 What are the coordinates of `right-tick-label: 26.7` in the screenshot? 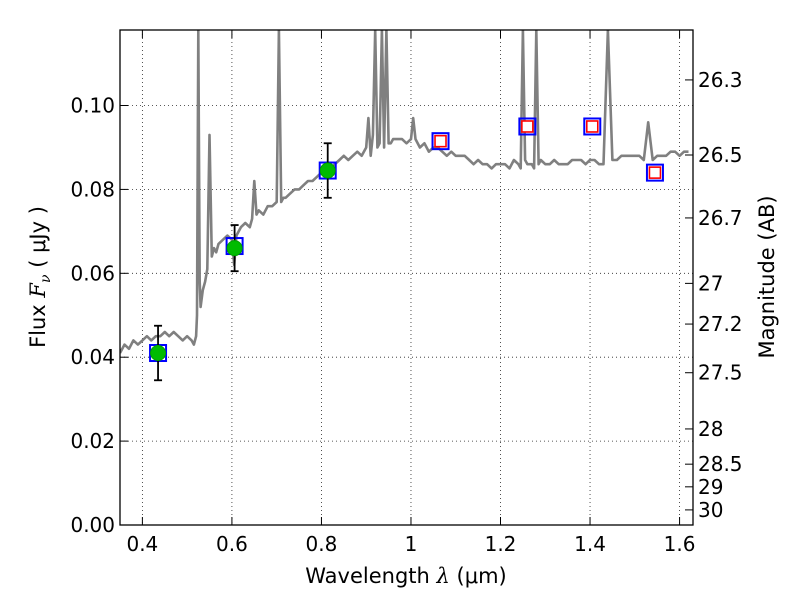 It's located at (720, 218).